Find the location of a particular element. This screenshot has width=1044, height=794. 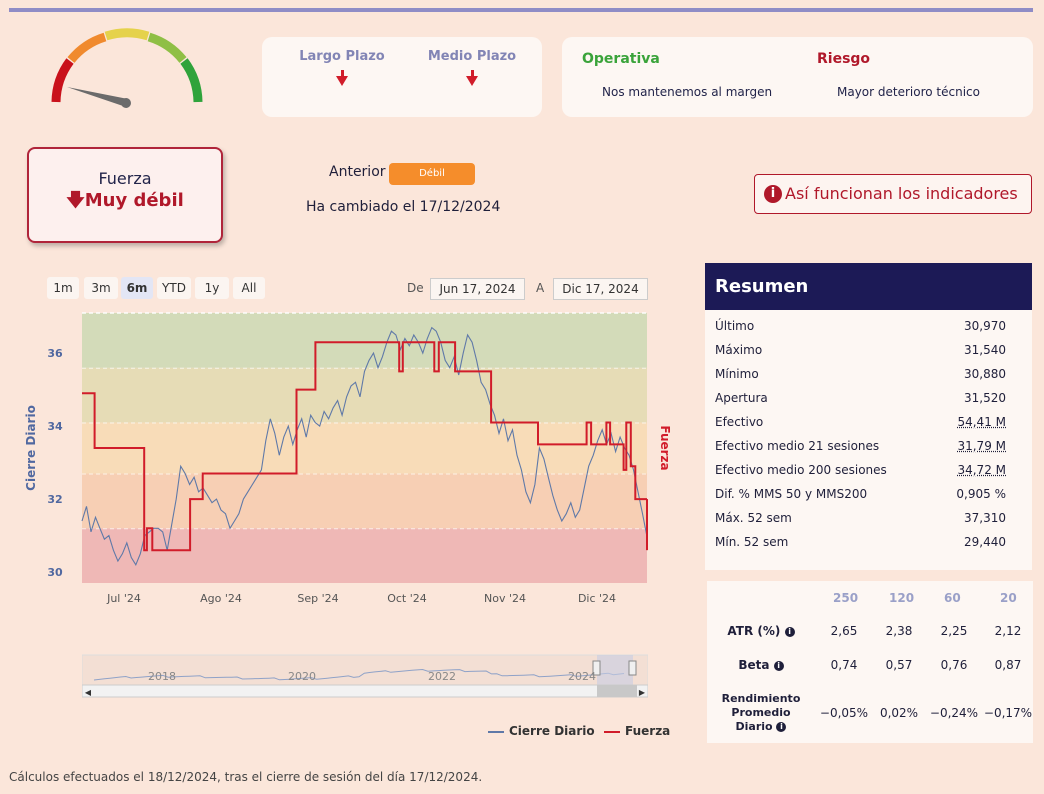

beta-row-label: Beta i is located at coordinates (761, 665).